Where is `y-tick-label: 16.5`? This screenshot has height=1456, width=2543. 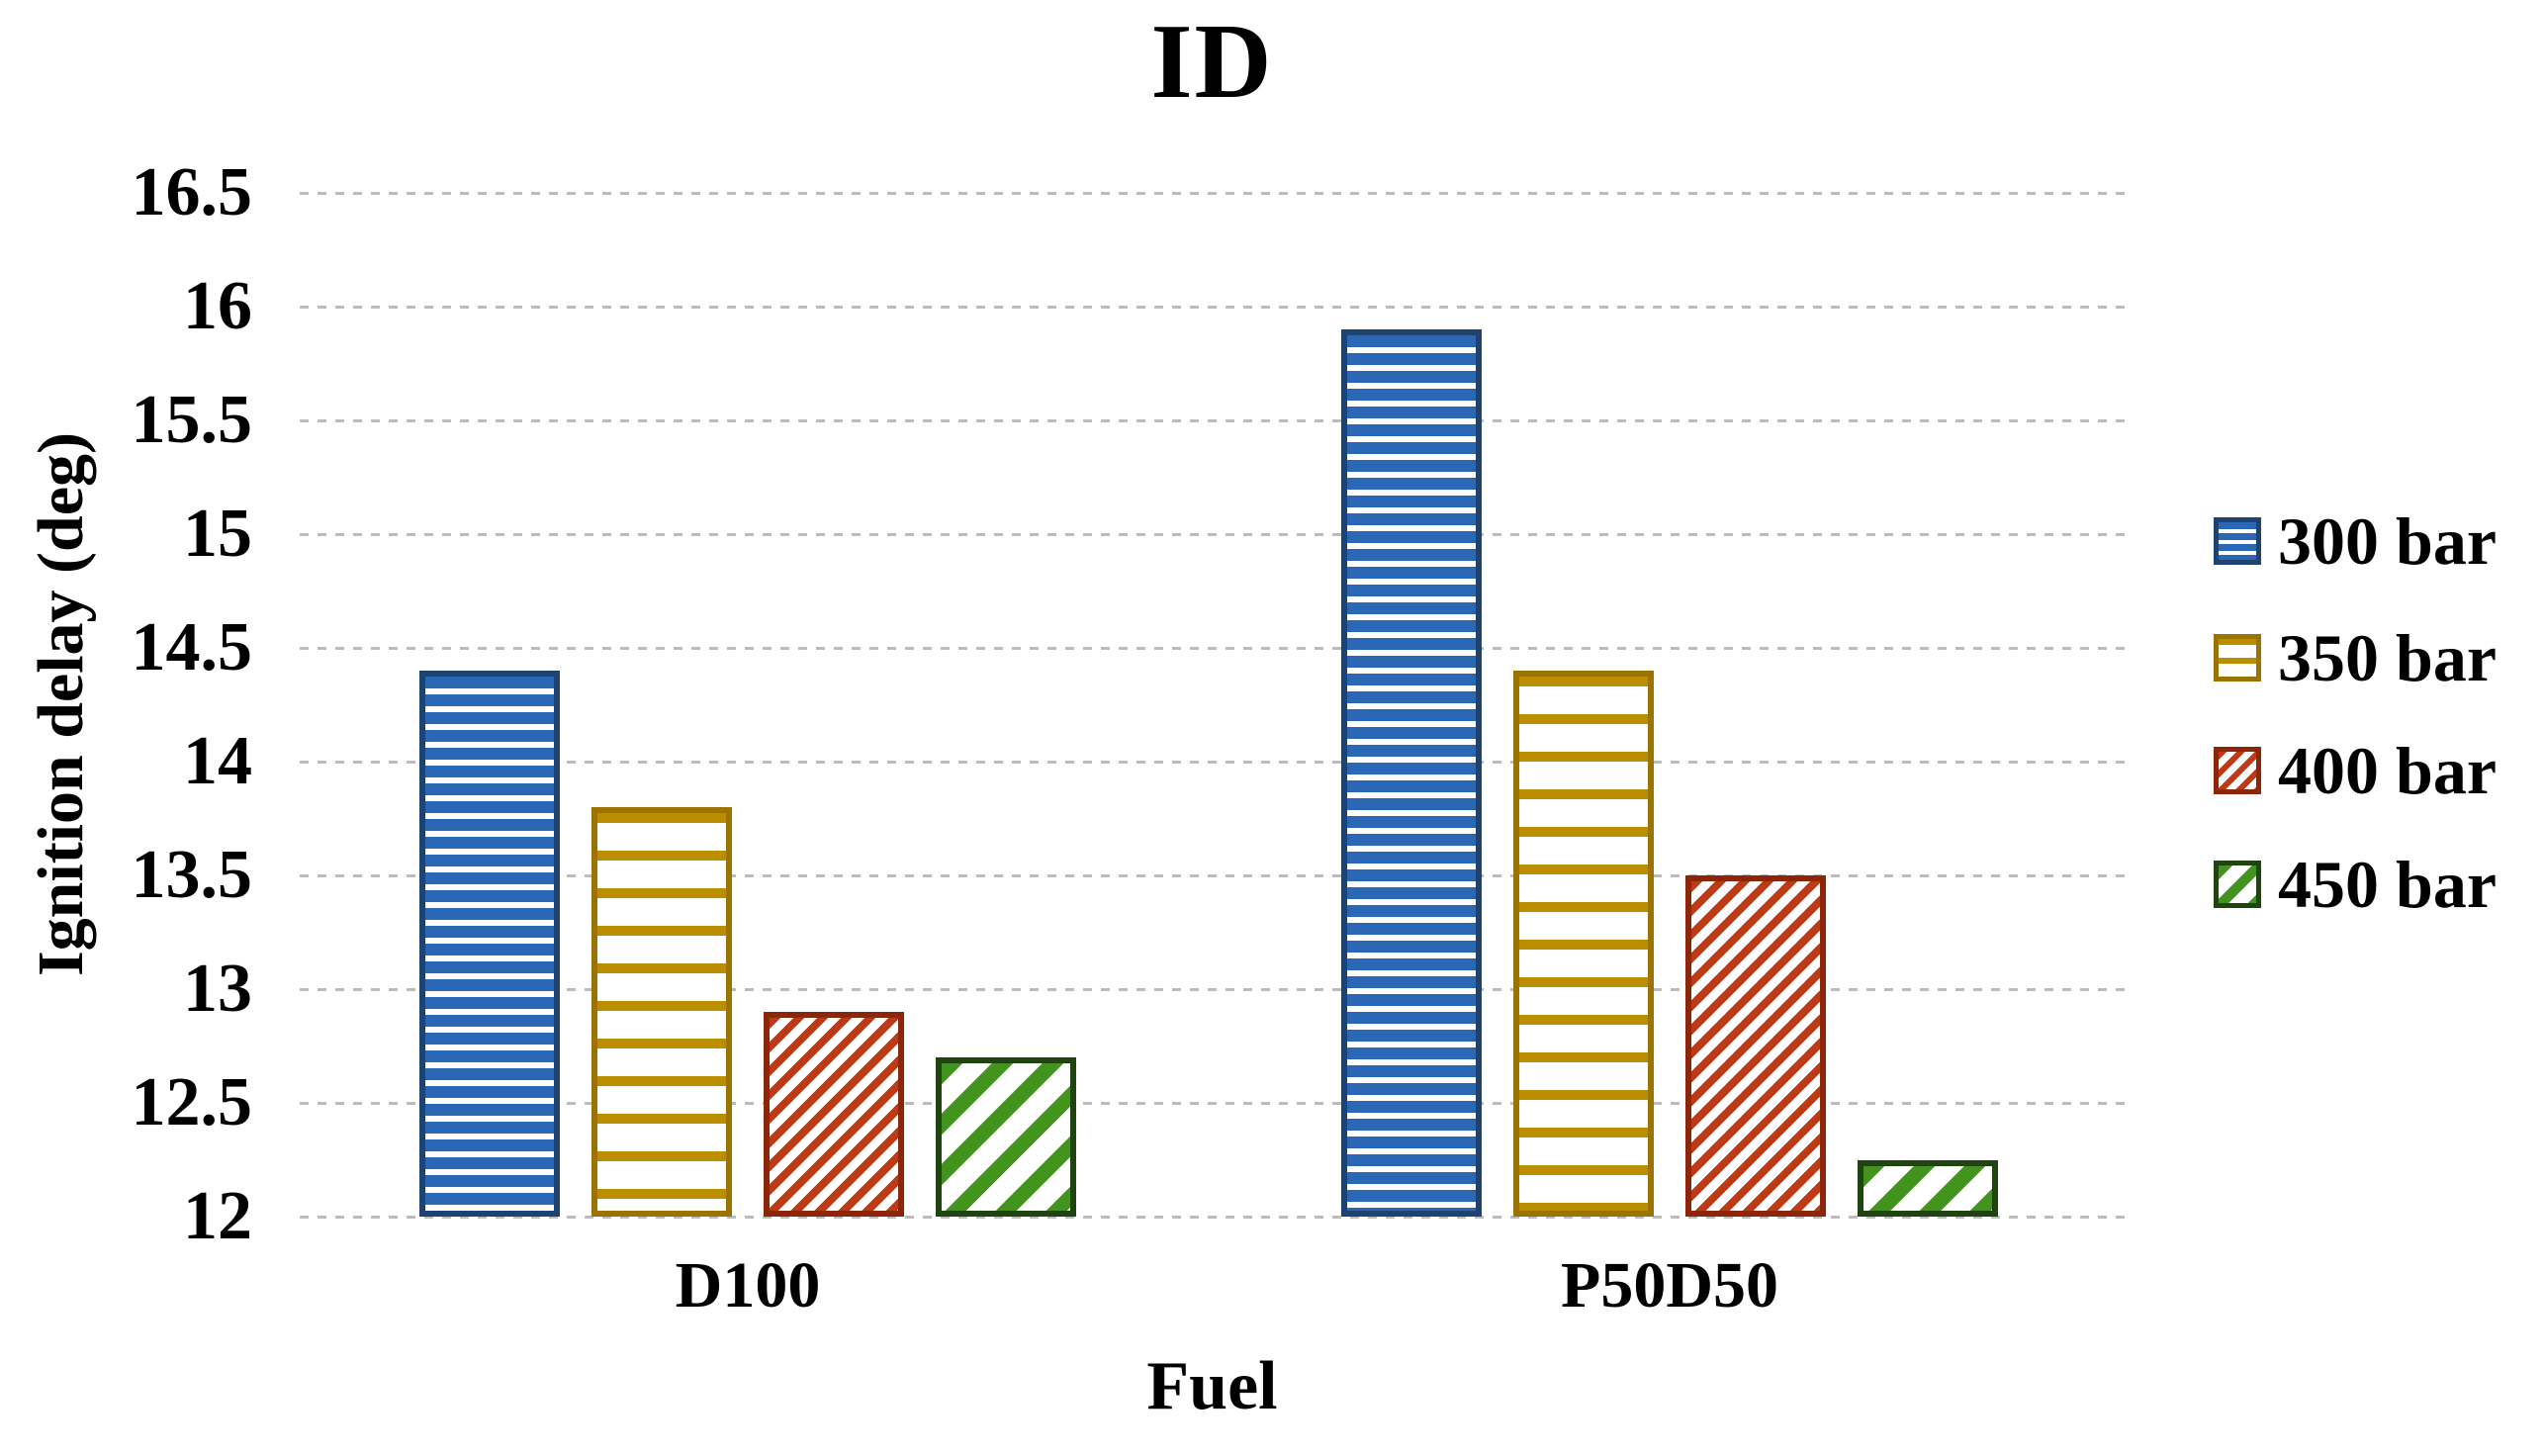 y-tick-label: 16.5 is located at coordinates (192, 192).